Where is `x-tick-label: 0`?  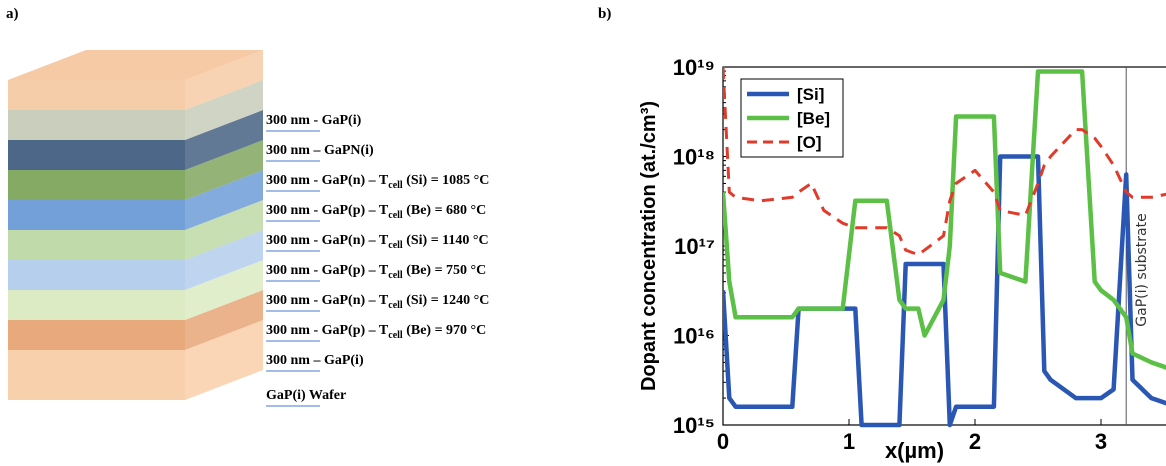
x-tick-label: 0 is located at coordinates (723, 441).